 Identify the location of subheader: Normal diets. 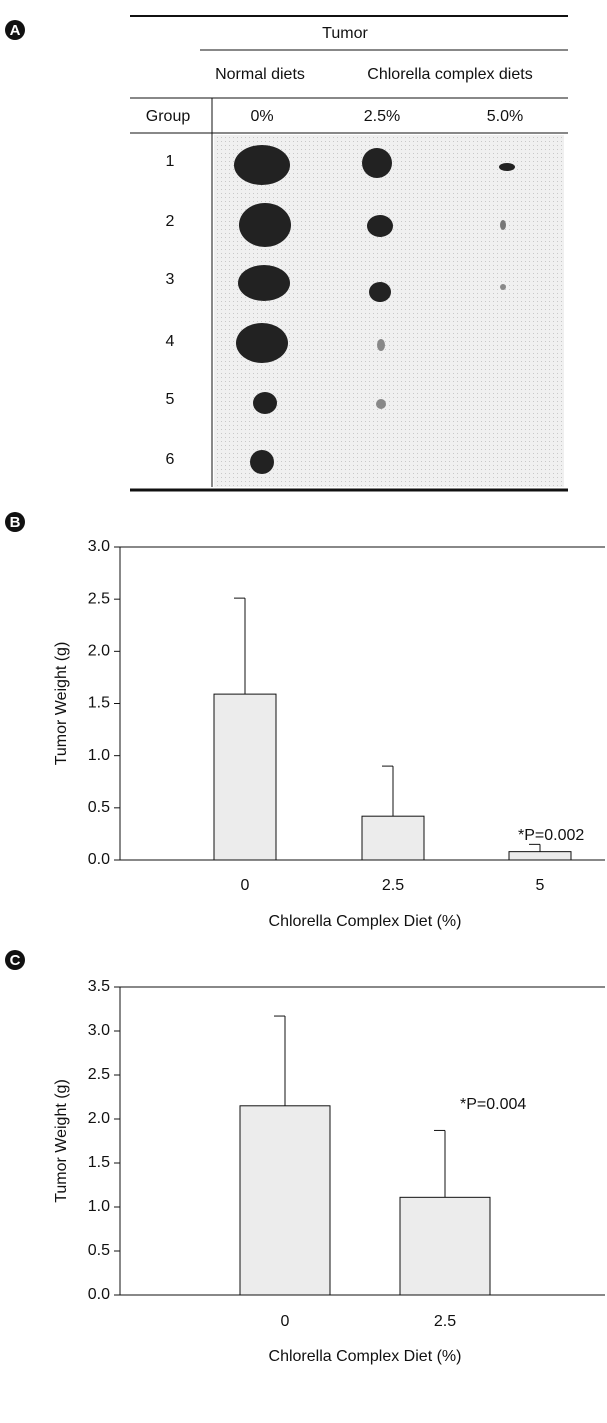
(260, 74).